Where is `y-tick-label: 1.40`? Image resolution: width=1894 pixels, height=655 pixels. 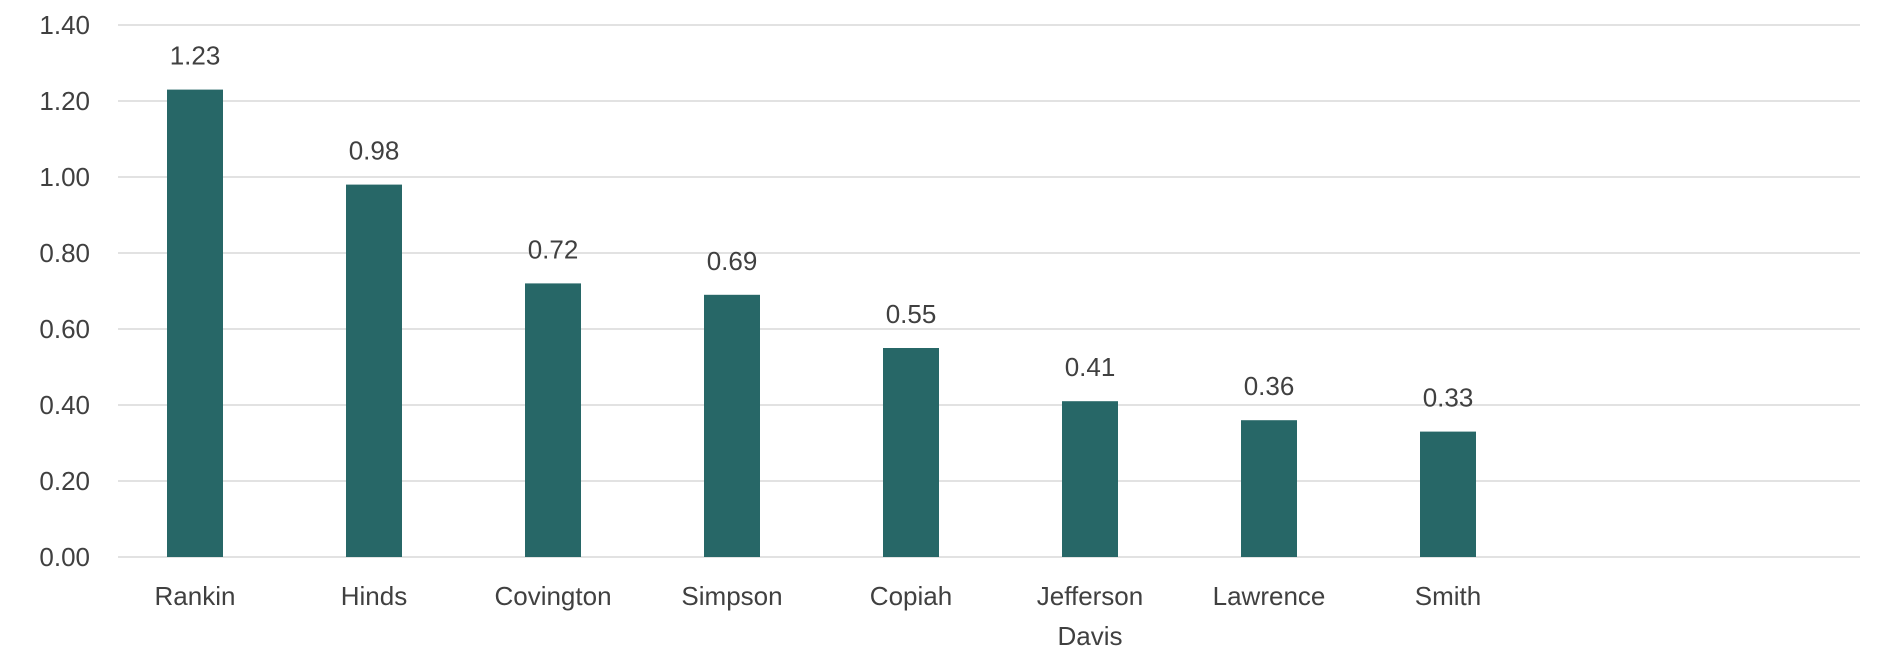 y-tick-label: 1.40 is located at coordinates (64, 25).